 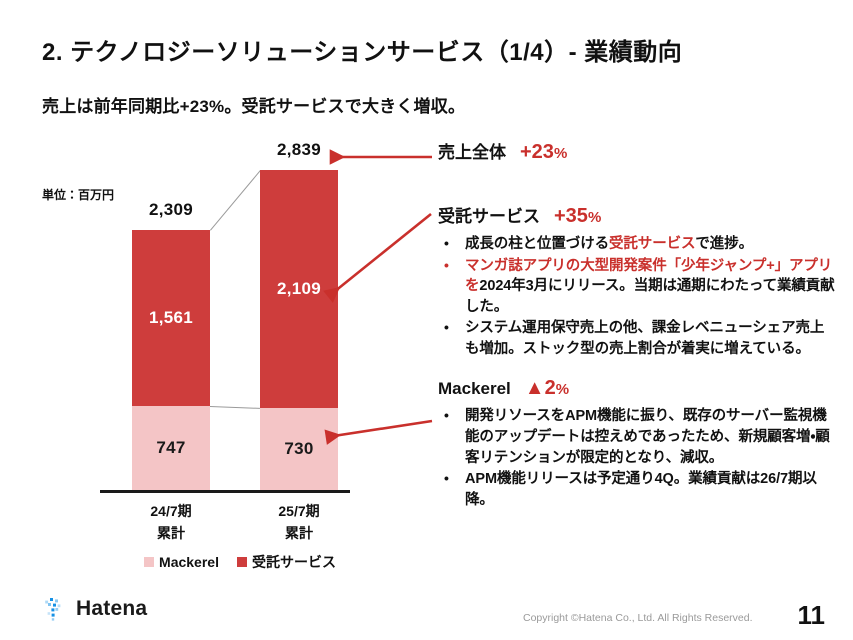 I want to click on legend-item-mackerel: Mackerel, so click(x=181, y=562).